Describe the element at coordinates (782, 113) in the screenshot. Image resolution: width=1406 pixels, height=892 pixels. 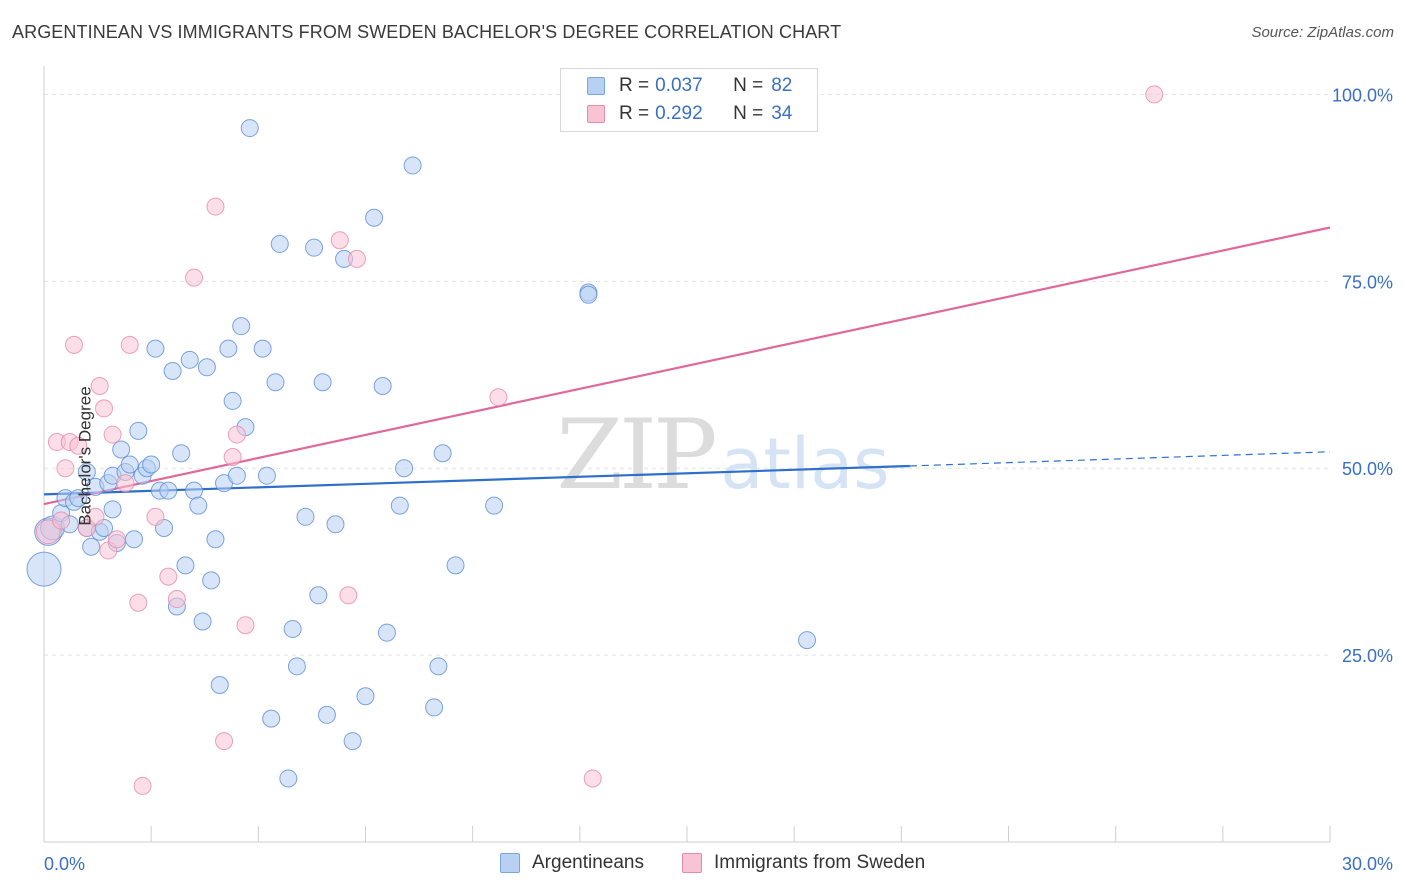
I see `legend-n-value: 34` at that location.